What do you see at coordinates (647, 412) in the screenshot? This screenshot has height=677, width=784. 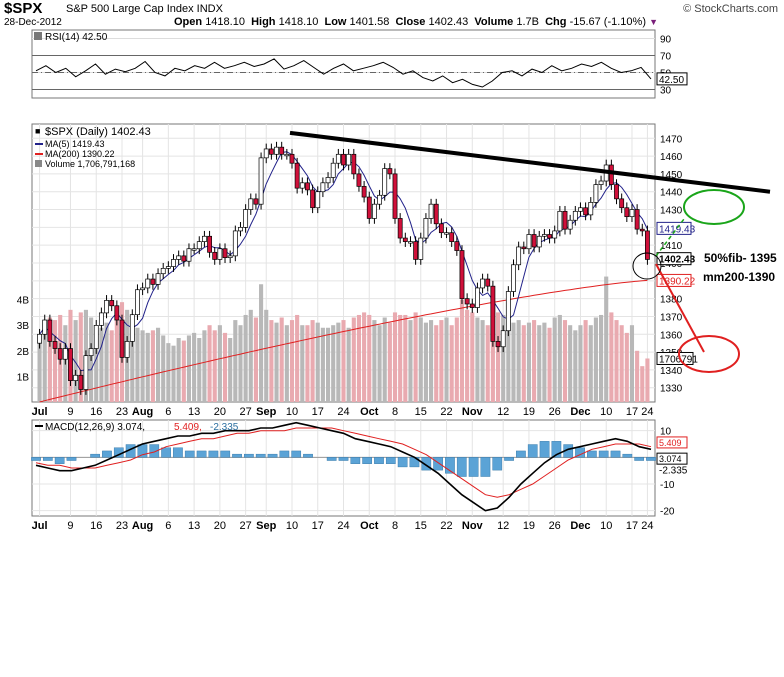 I see `price-x-tick: 24` at bounding box center [647, 412].